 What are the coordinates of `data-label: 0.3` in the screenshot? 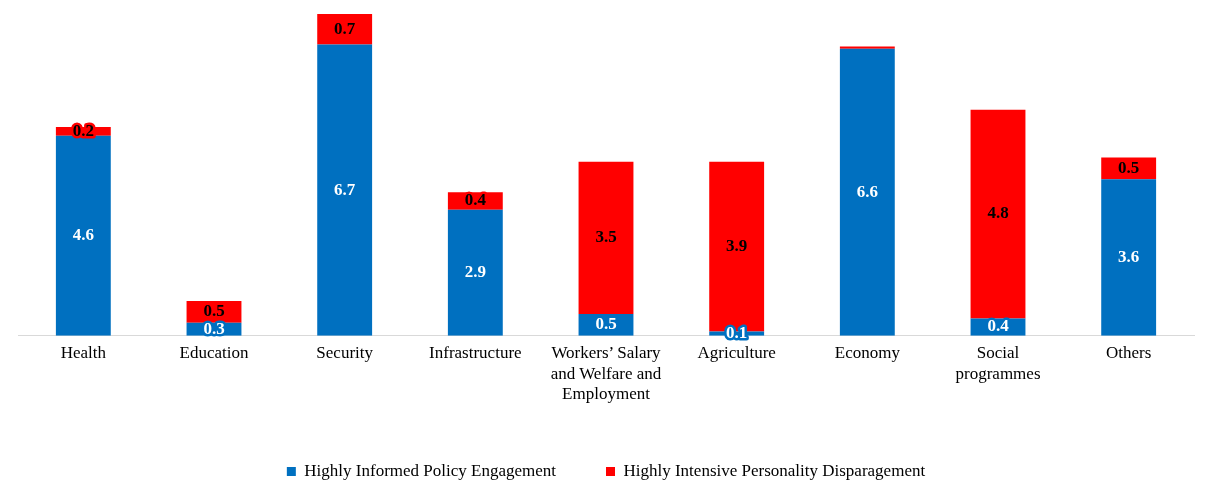 It's located at (214, 328).